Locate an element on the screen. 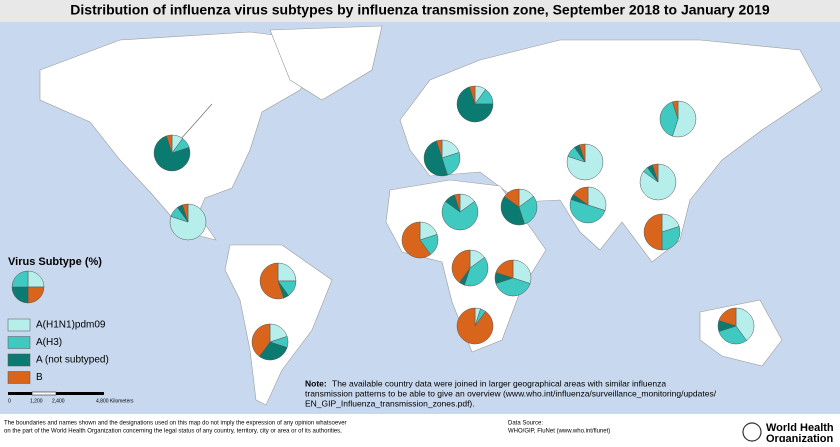 This screenshot has height=447, width=840. note-label: Note: is located at coordinates (316, 383).